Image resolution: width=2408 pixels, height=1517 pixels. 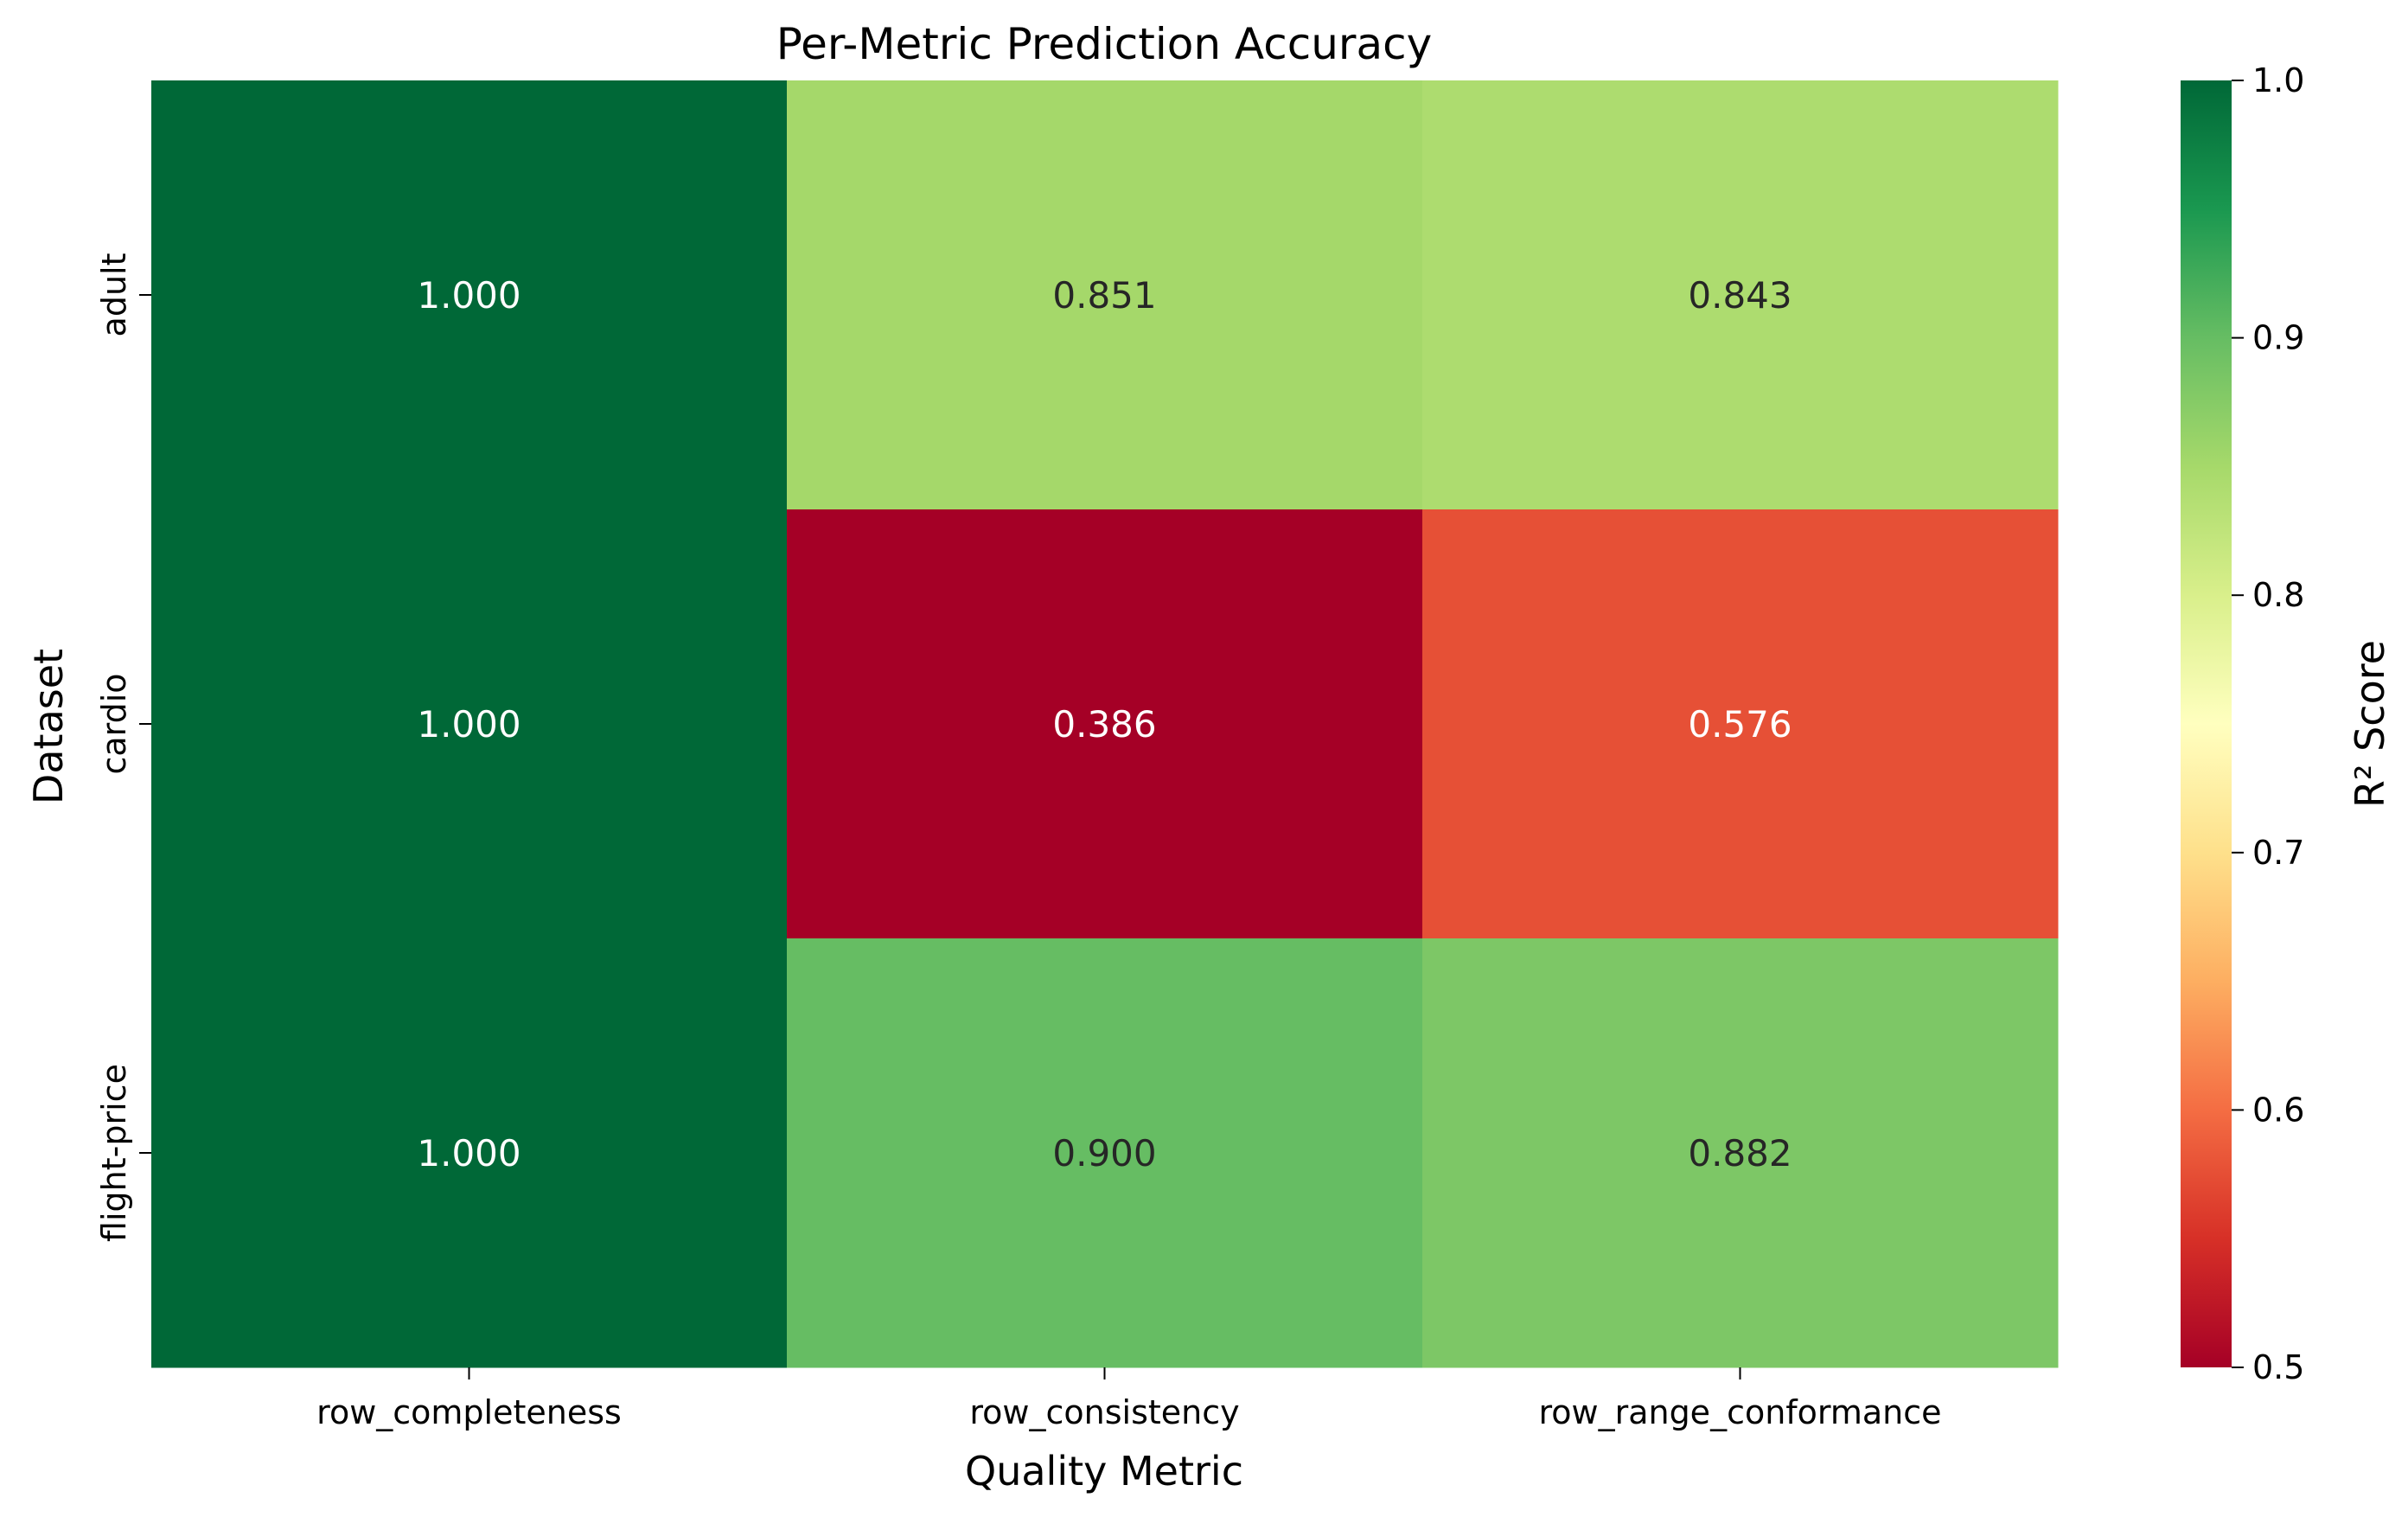 What do you see at coordinates (2278, 595) in the screenshot?
I see `colorbar-tick-label: 0.8` at bounding box center [2278, 595].